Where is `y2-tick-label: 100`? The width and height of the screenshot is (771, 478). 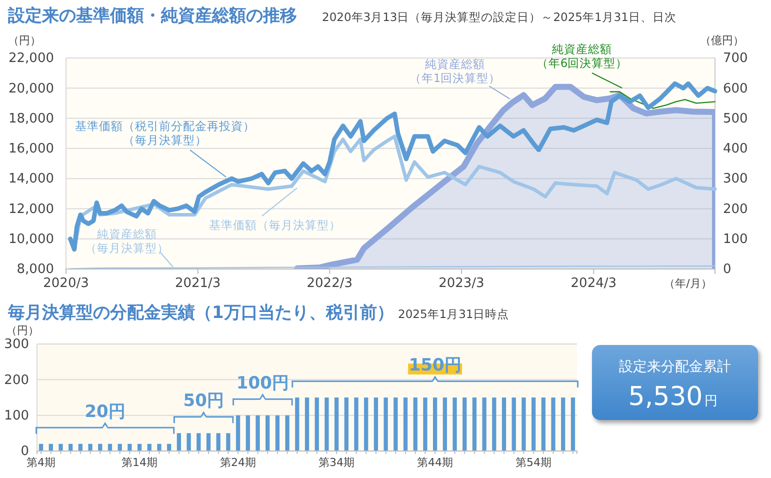 y2-tick-label: 100 is located at coordinates (735, 240).